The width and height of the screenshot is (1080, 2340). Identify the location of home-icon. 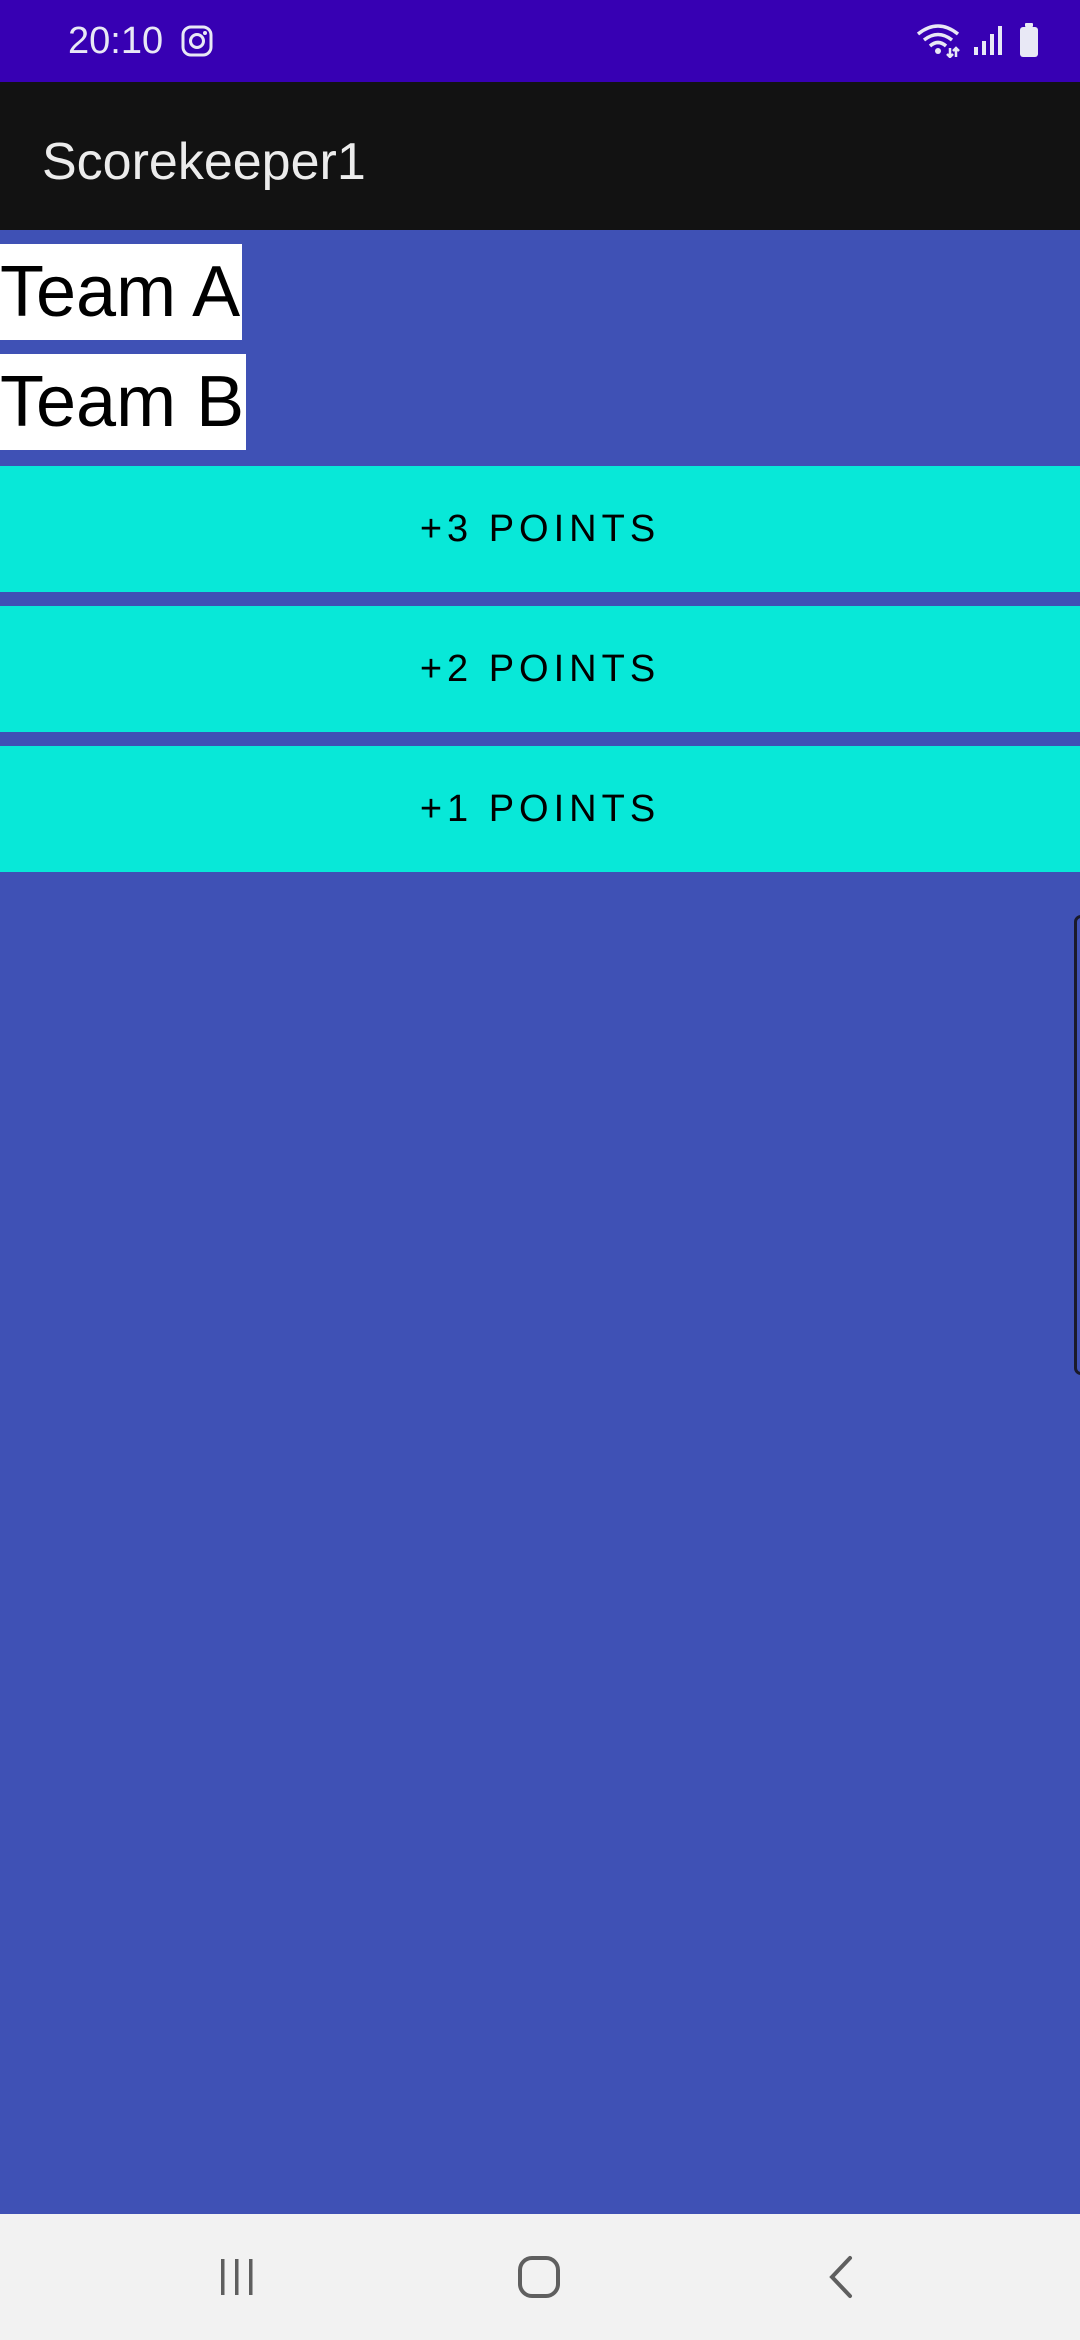
(539, 2277).